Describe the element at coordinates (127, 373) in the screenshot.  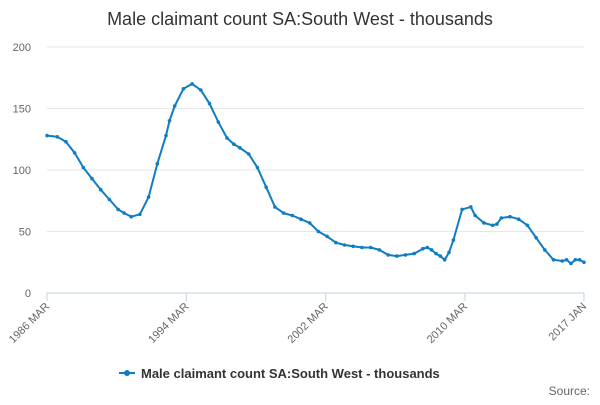
I see `legend-marker` at that location.